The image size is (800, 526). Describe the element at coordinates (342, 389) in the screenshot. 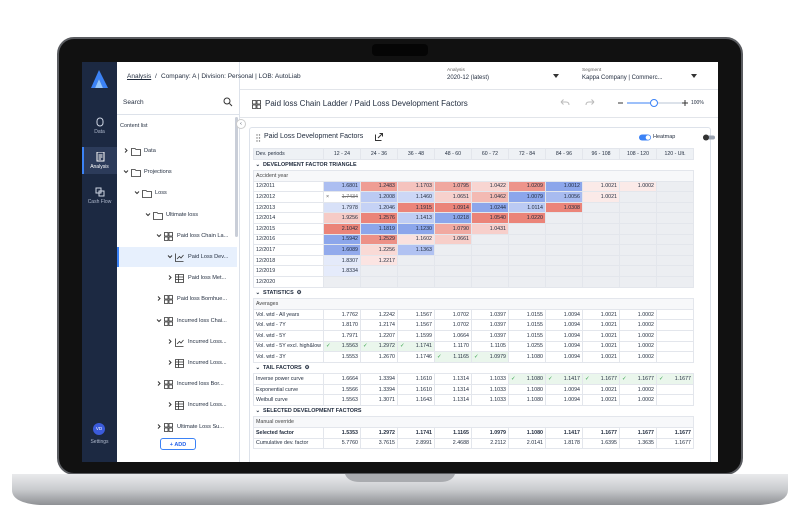

I see `value-cell: 1.5566` at that location.